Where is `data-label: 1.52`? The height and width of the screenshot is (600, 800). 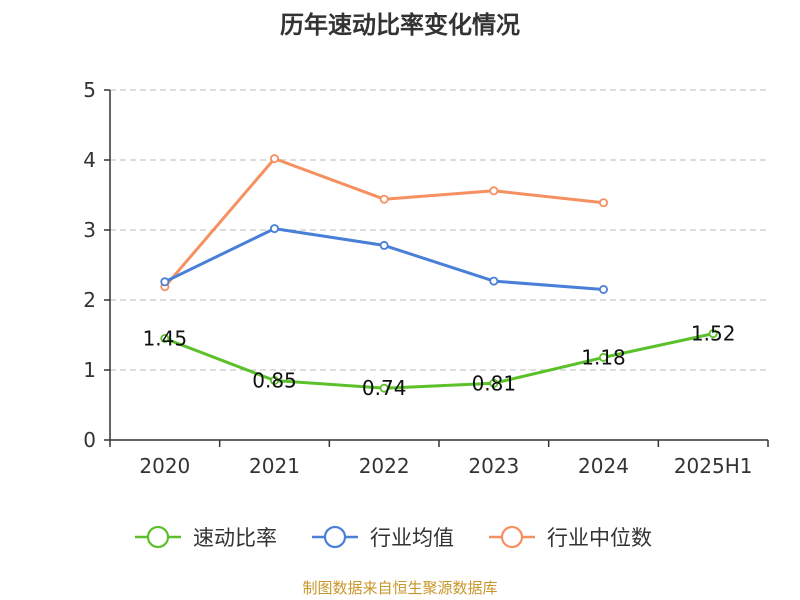 data-label: 1.52 is located at coordinates (713, 334).